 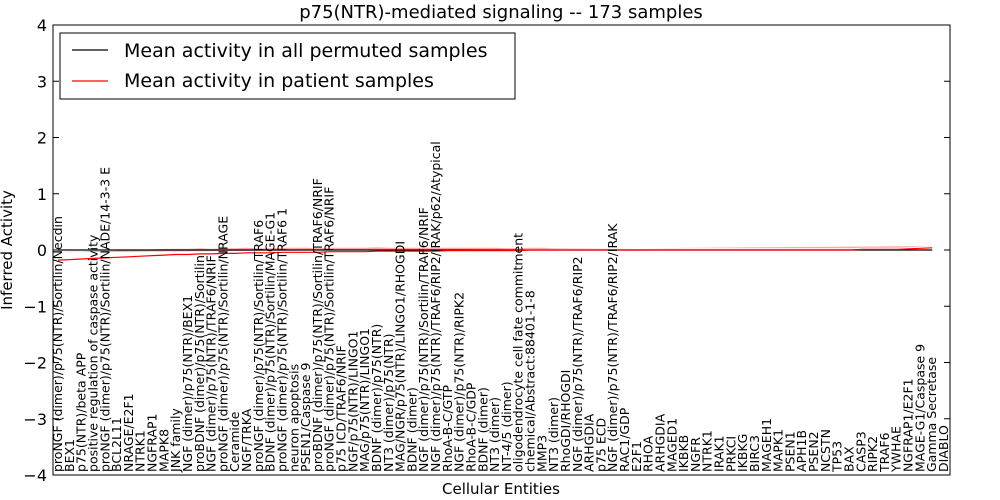 I want to click on category-label: Ceramide, so click(x=234, y=441).